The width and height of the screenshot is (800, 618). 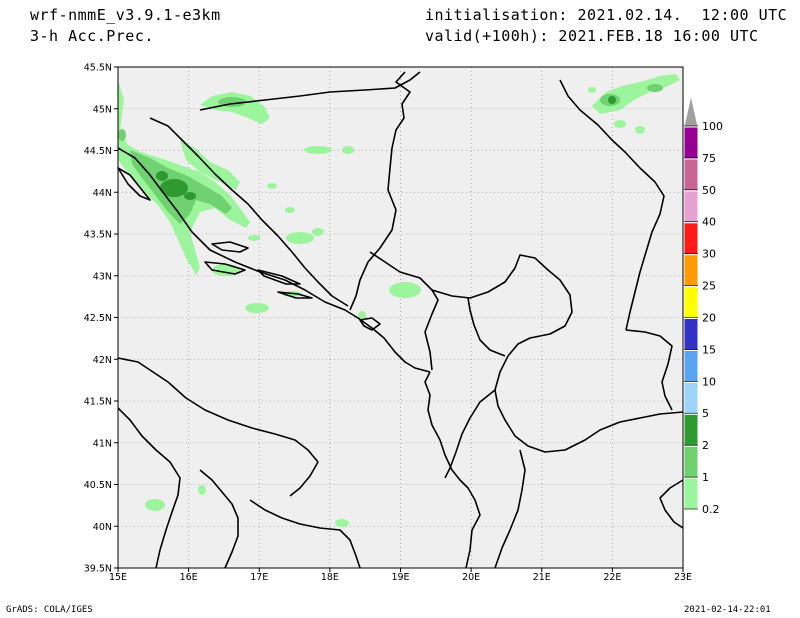 What do you see at coordinates (118, 577) in the screenshot?
I see `lon-tick-label: 15E` at bounding box center [118, 577].